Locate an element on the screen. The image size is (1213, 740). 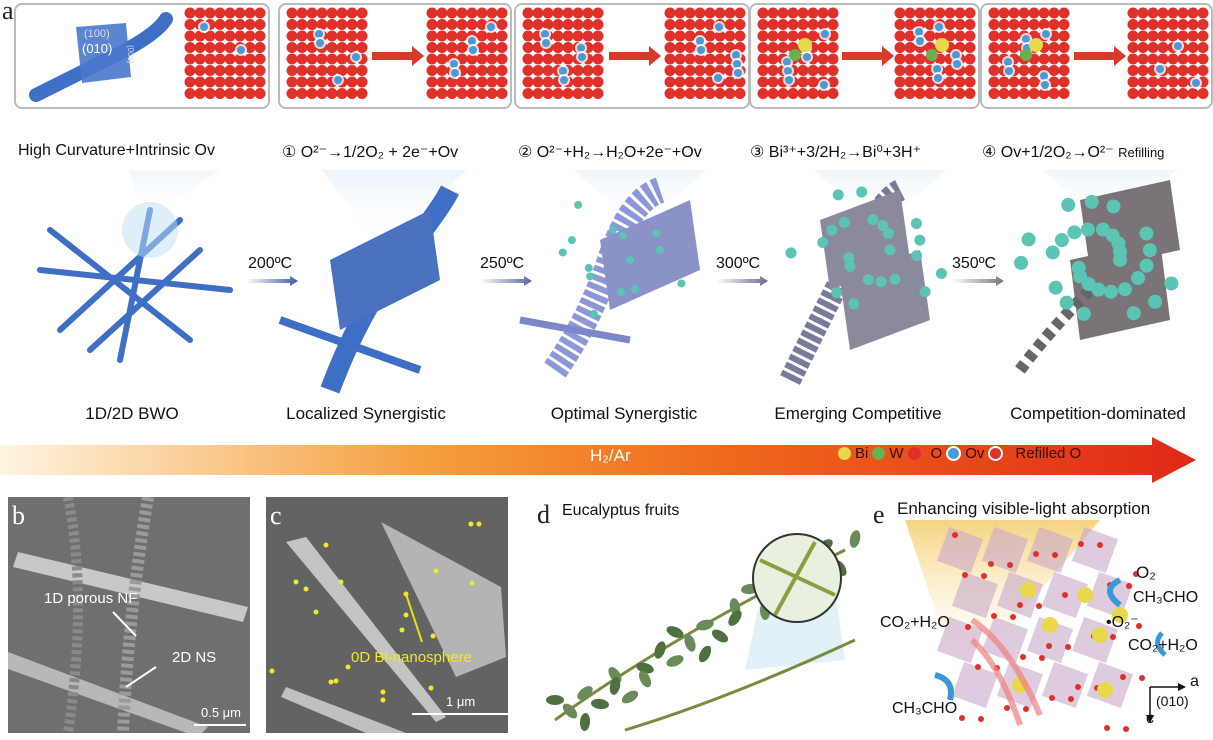
legend-label: Bi is located at coordinates (862, 453).